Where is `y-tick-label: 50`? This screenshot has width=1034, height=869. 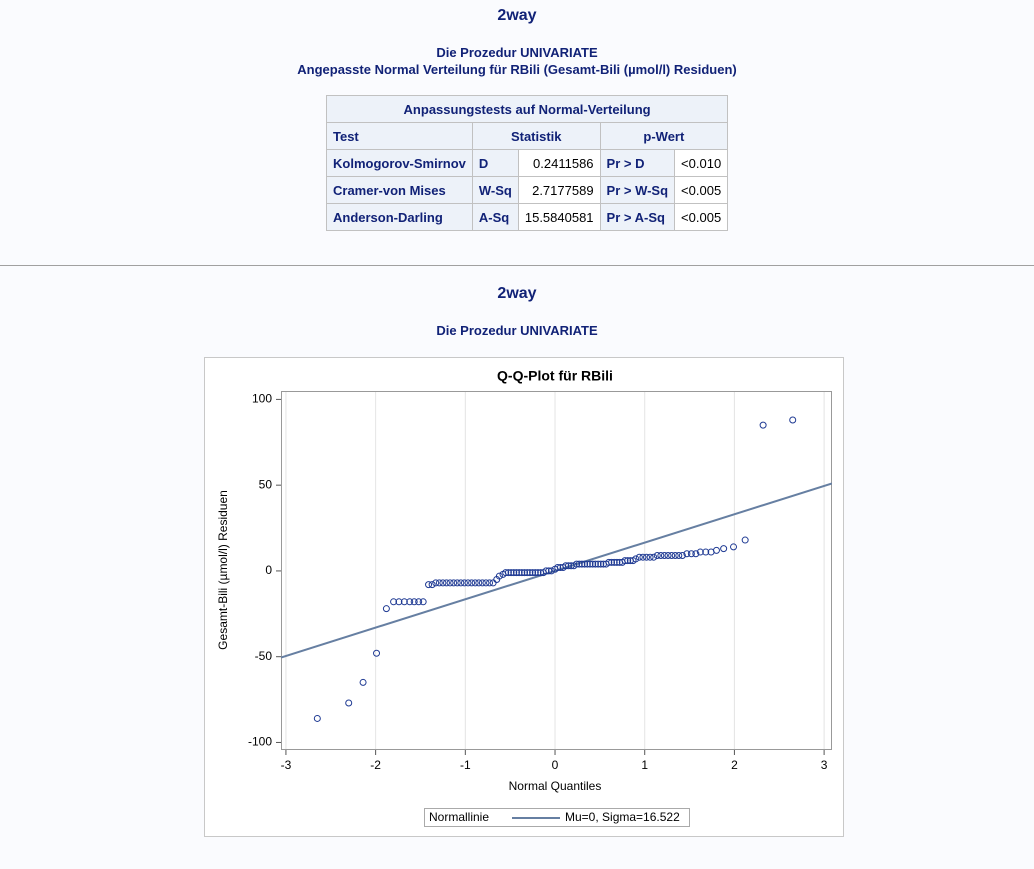
y-tick-label: 50 is located at coordinates (266, 484).